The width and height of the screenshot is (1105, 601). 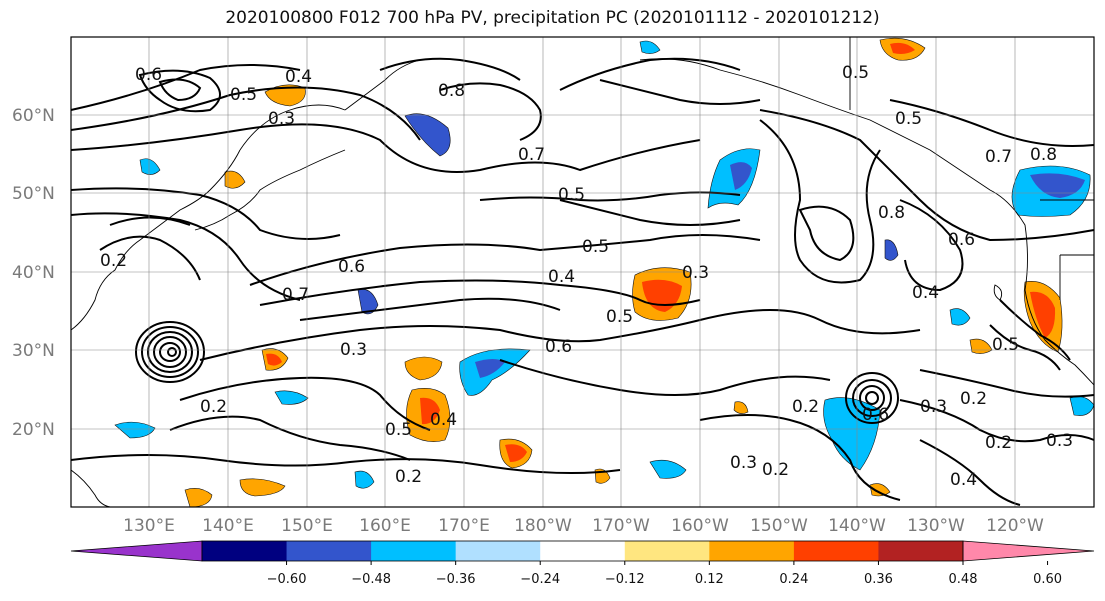 I want to click on lat-label: 40°N, so click(x=33, y=273).